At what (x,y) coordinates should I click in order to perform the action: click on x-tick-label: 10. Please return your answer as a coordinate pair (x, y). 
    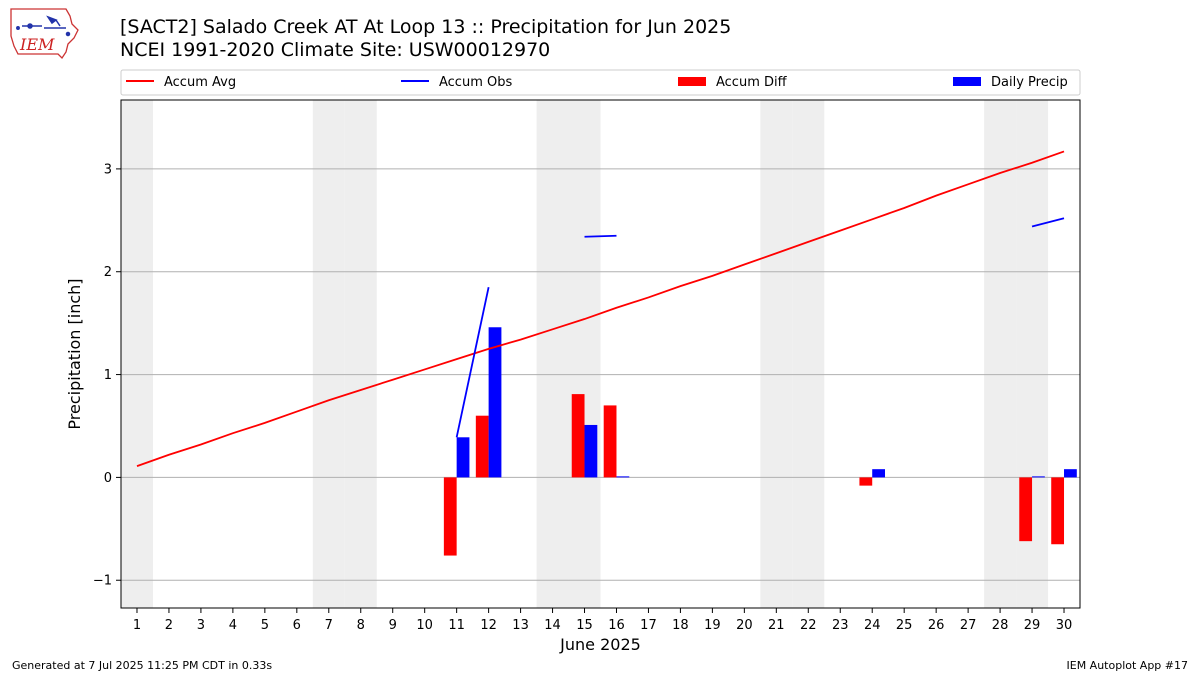
    Looking at the image, I should click on (424, 625).